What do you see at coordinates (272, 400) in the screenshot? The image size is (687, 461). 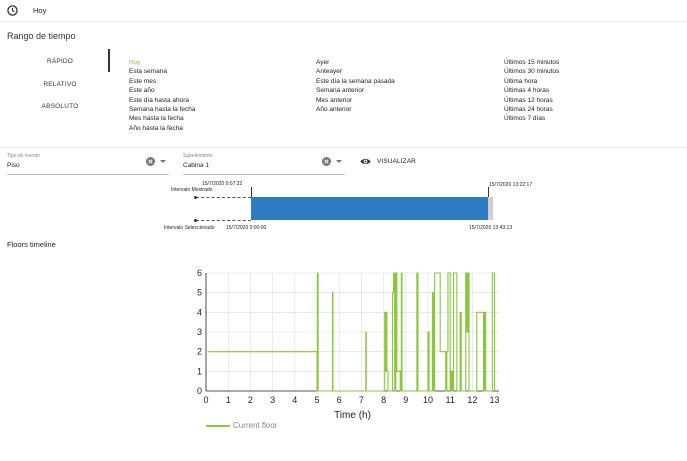 I see `x-tick-label: 3` at bounding box center [272, 400].